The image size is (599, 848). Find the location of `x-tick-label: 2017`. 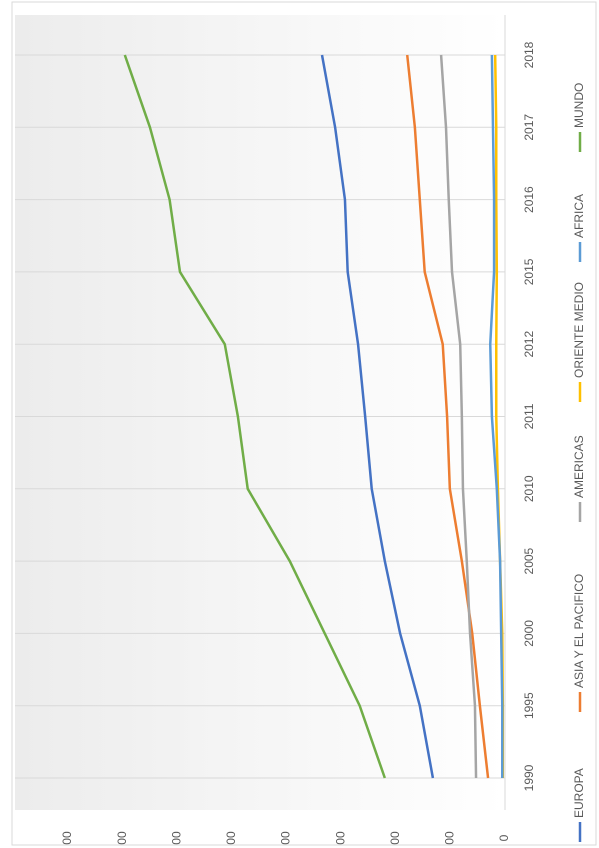

x-tick-label: 2017 is located at coordinates (529, 127).